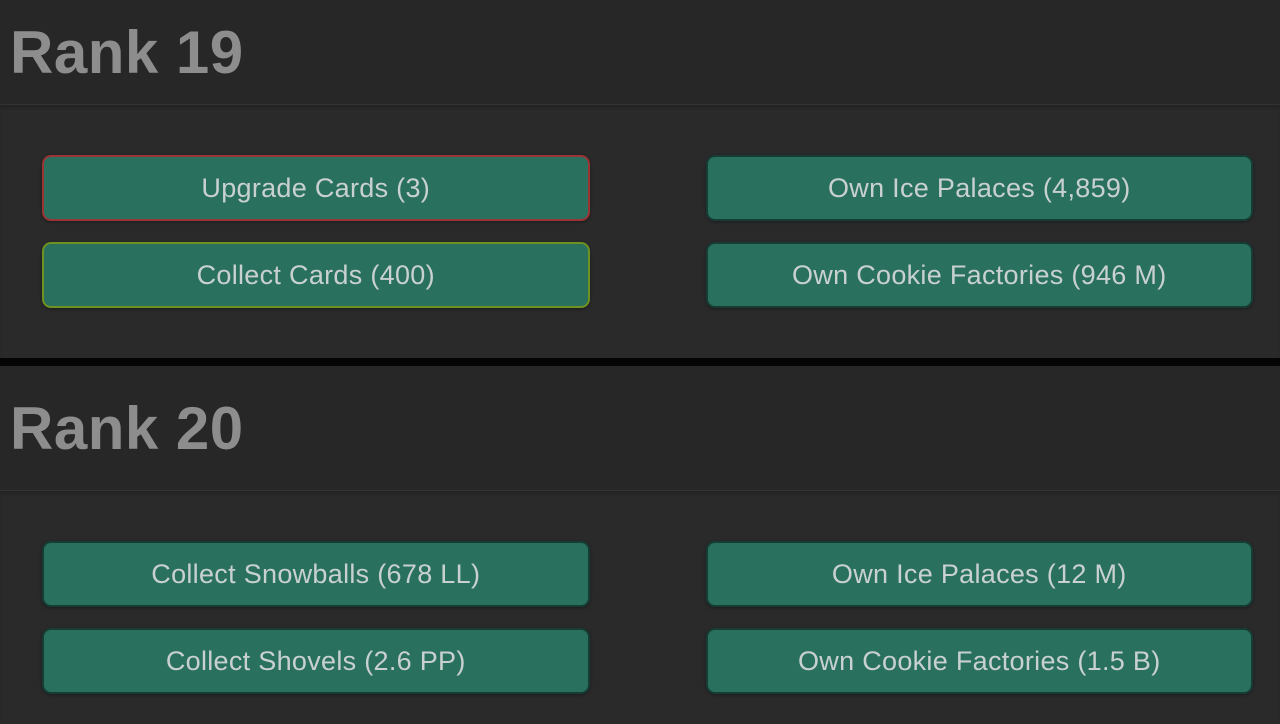  Describe the element at coordinates (979, 188) in the screenshot. I see `quest-own-ice-palaces-button: Own Ice Palaces (4,859)` at that location.